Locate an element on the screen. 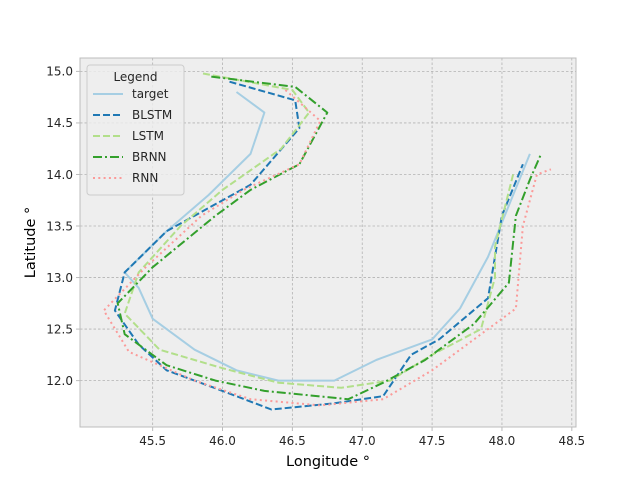  y-tick-label: 13.5 is located at coordinates (59, 226).